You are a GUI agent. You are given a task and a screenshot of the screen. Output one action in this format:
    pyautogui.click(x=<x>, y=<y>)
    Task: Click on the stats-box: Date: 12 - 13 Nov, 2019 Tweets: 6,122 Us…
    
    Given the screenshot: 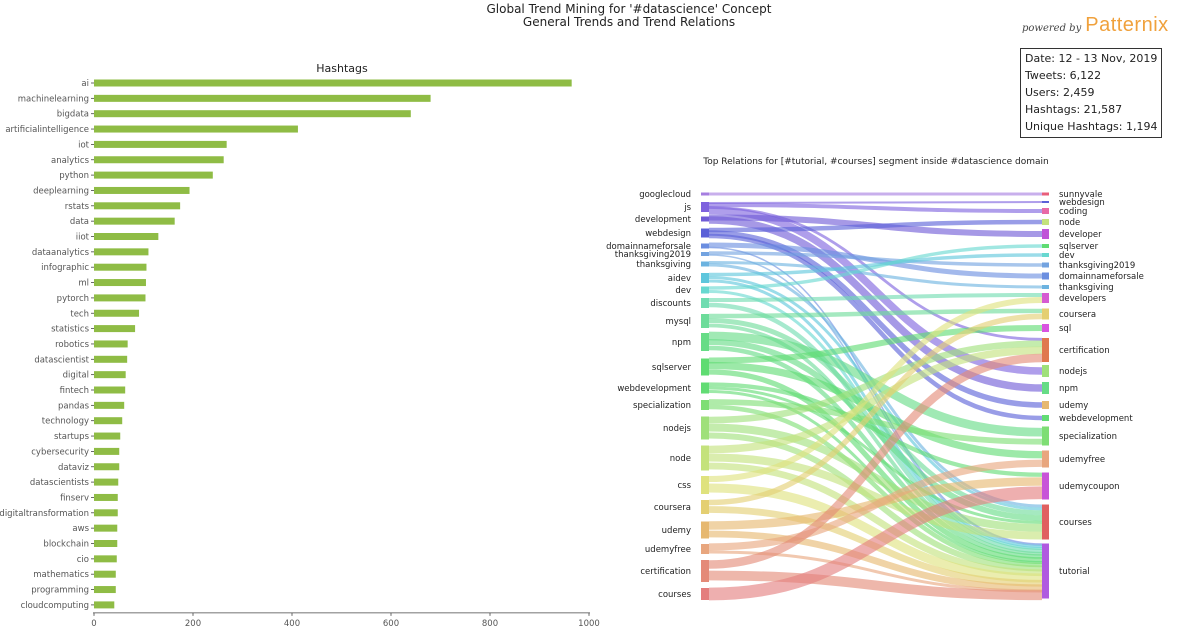 What is the action you would take?
    pyautogui.click(x=1091, y=93)
    